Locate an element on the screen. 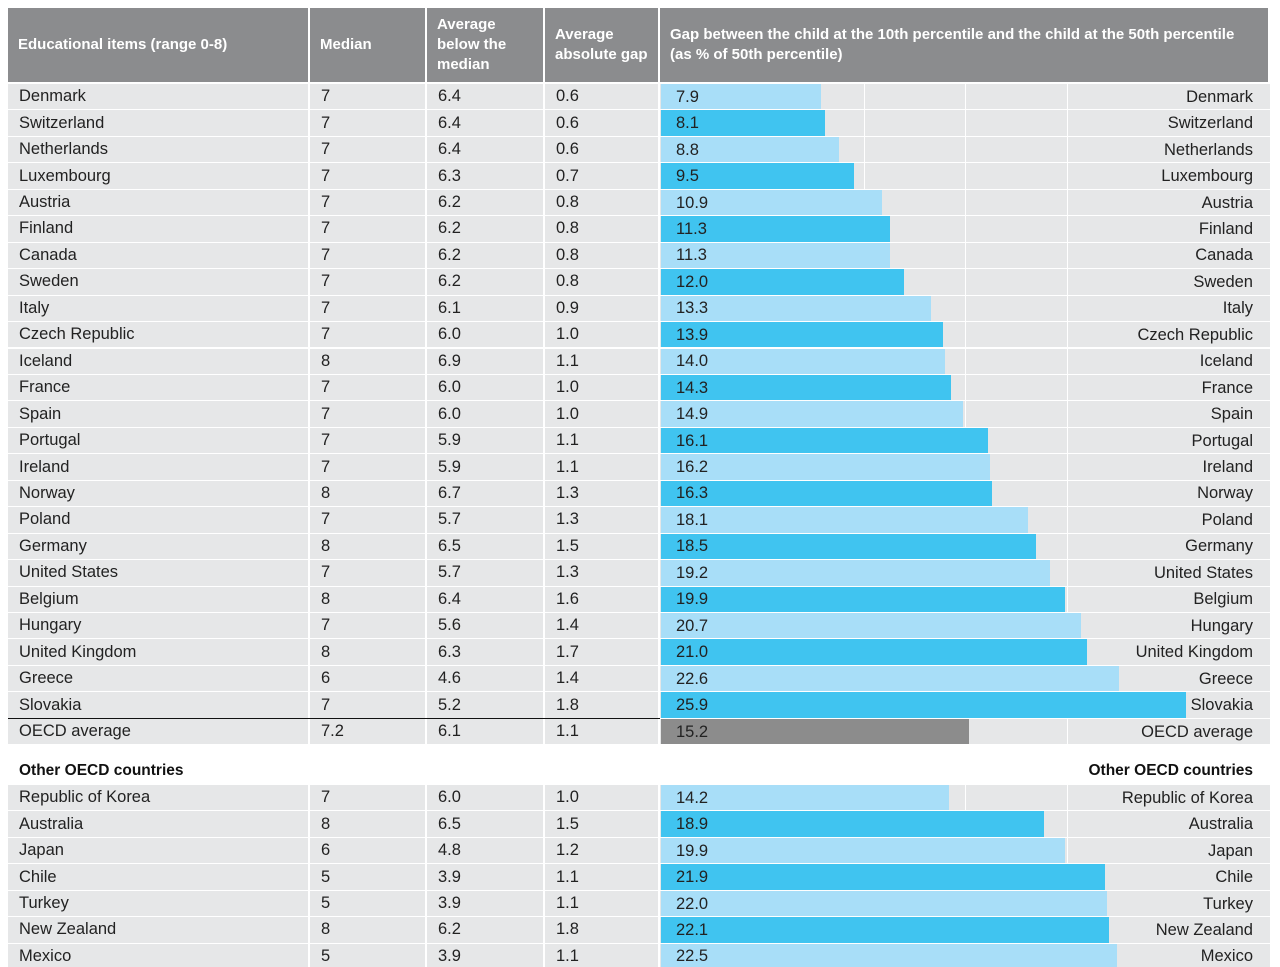 This screenshot has width=1280, height=967. row-label-right: Mexico is located at coordinates (1226, 956).